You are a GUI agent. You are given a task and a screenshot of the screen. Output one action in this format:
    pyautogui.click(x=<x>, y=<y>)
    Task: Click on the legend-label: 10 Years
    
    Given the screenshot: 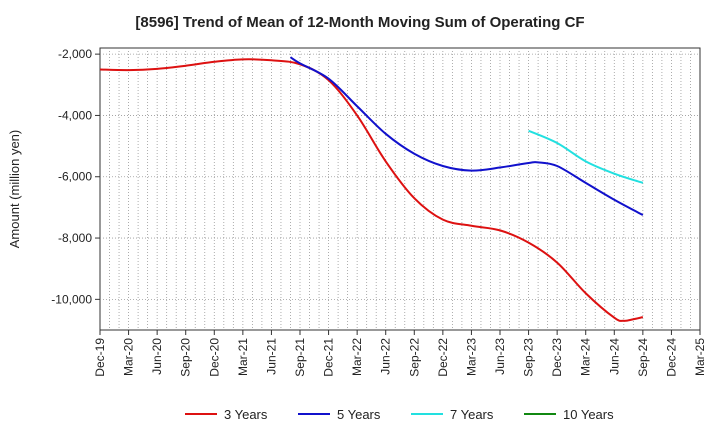 What is the action you would take?
    pyautogui.click(x=588, y=414)
    